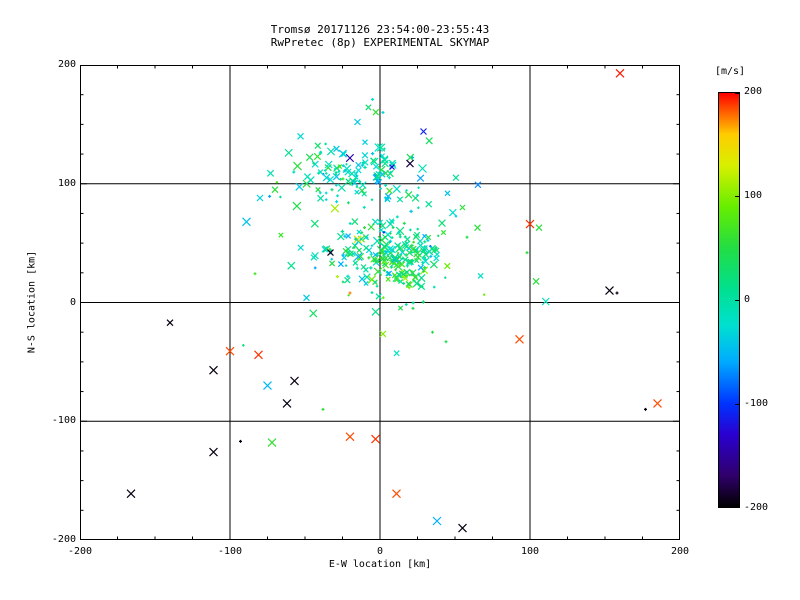  I want to click on x-tick-label: -200, so click(80, 551).